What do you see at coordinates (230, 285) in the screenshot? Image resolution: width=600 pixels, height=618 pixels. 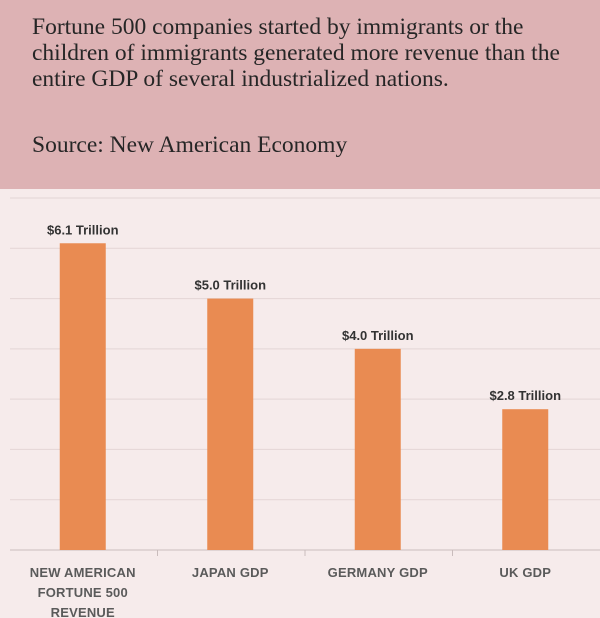 I see `data-label: $5.0 Trillion` at bounding box center [230, 285].